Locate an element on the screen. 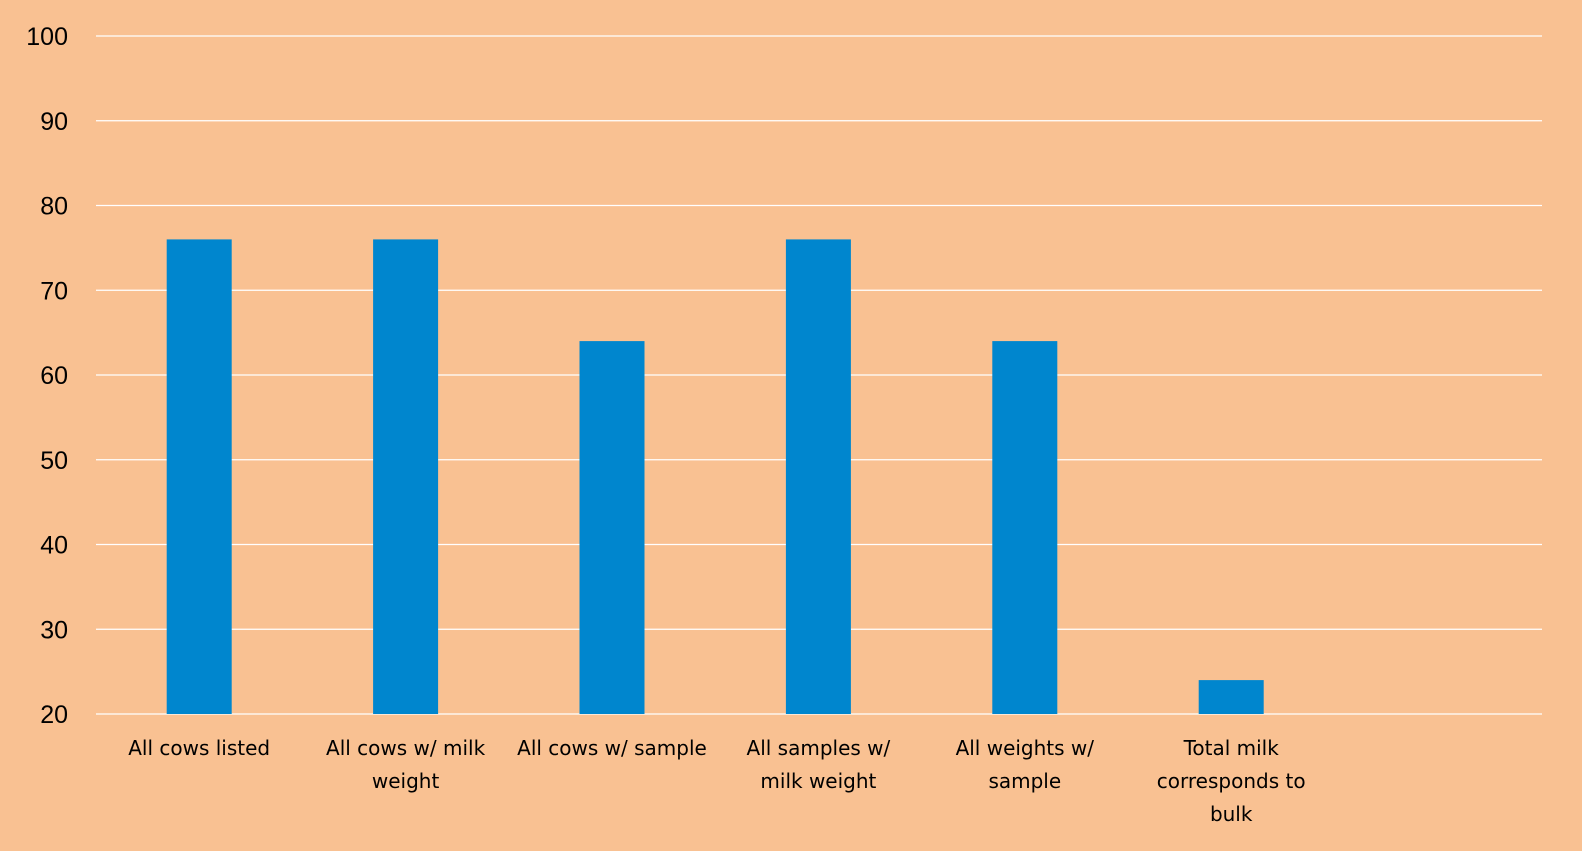 Image resolution: width=1582 pixels, height=851 pixels. x-category-label: All samples w/milk weight is located at coordinates (819, 764).